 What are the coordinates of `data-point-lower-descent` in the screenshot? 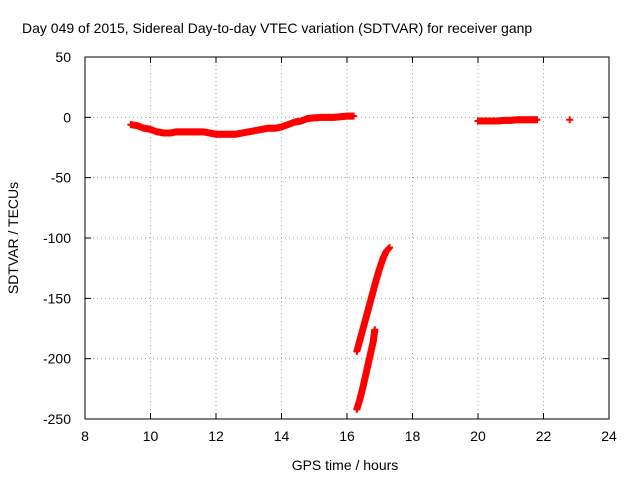 It's located at (375, 330).